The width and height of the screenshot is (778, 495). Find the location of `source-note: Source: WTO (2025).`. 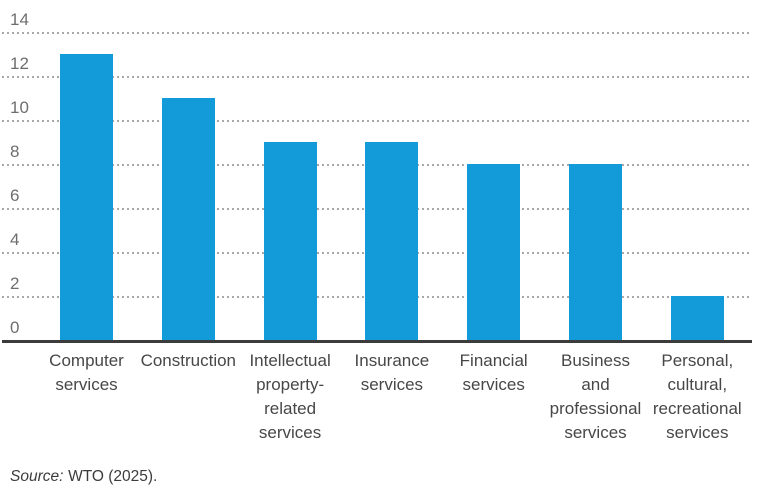

source-note: Source: WTO (2025). is located at coordinates (83, 477).